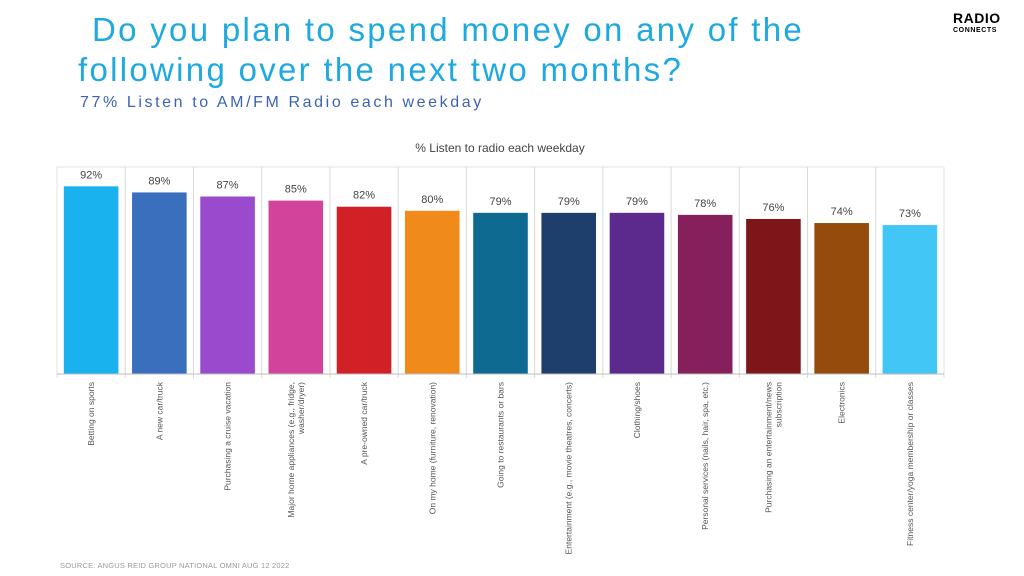  What do you see at coordinates (499, 148) in the screenshot?
I see `chart-title: % Listen to radio each weekday` at bounding box center [499, 148].